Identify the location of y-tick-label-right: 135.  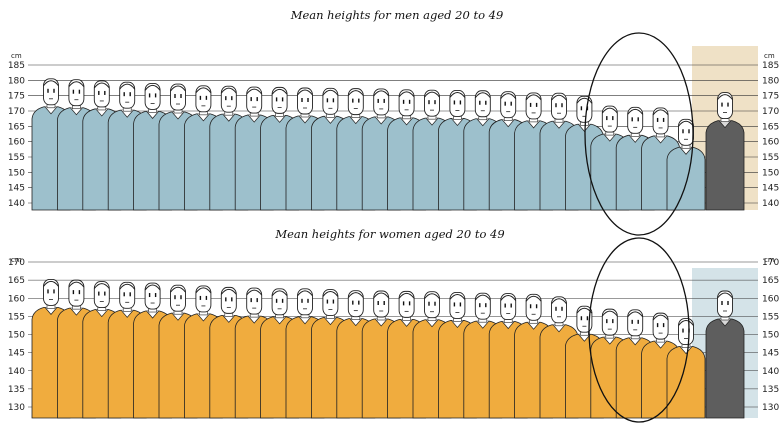
(770, 390).